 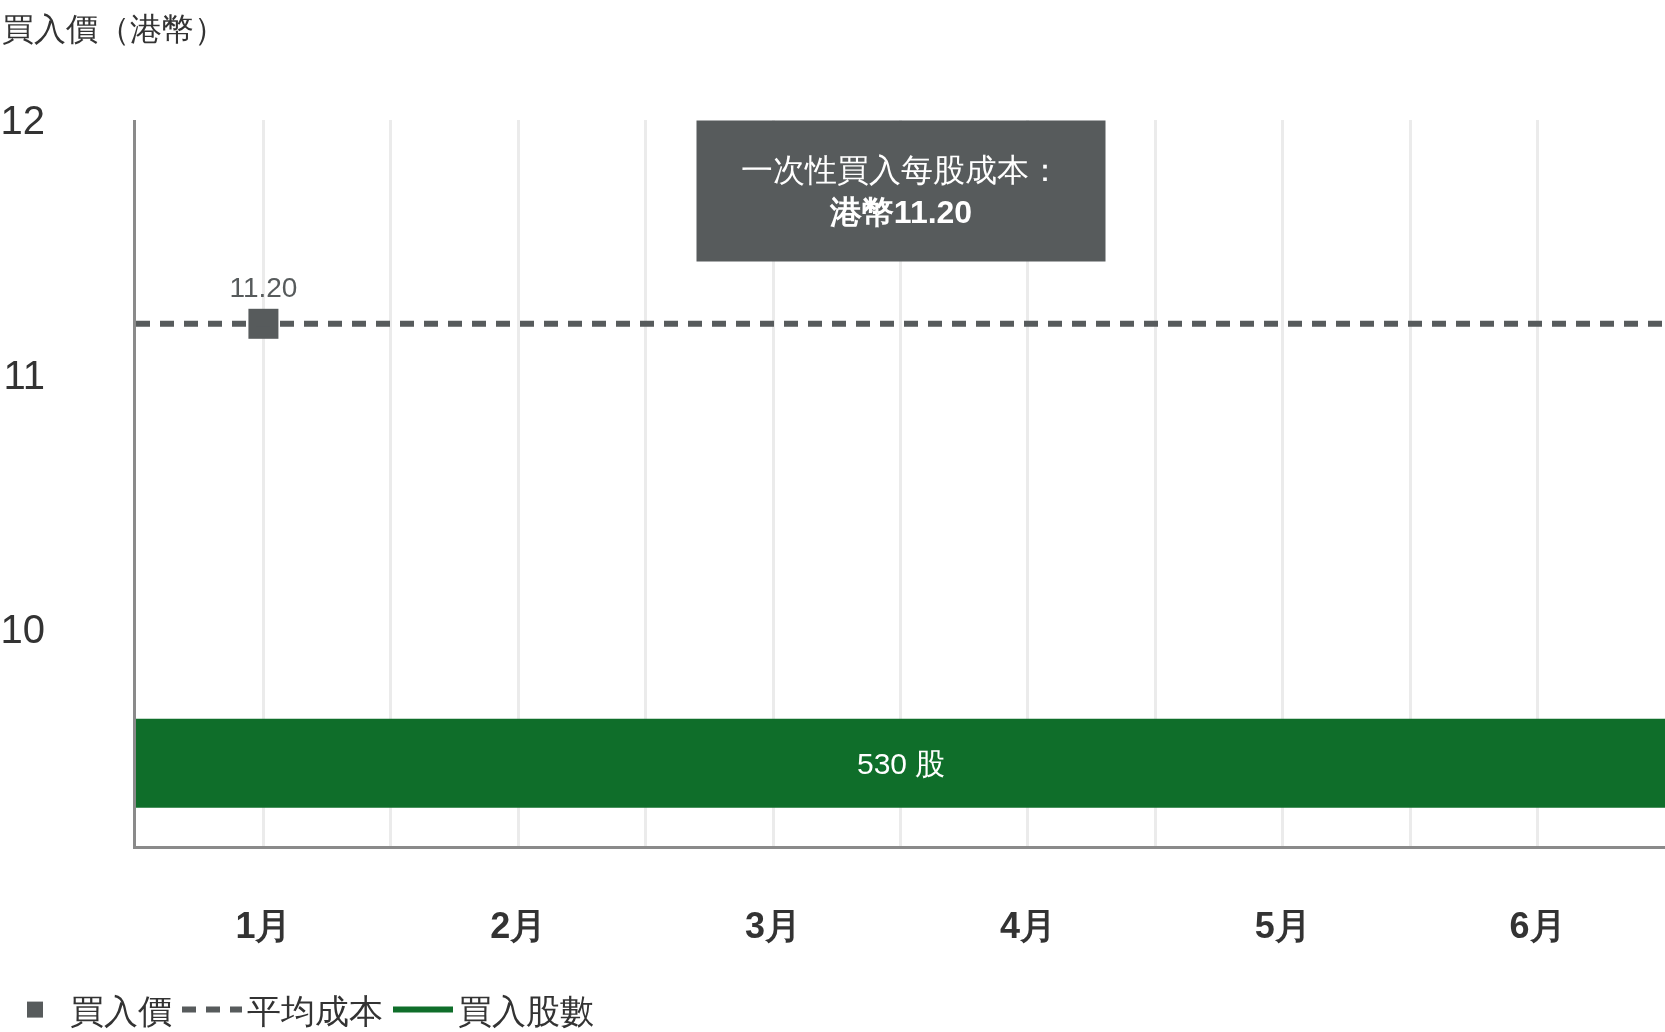 What do you see at coordinates (518, 926) in the screenshot?
I see `x-tick-label: 2月` at bounding box center [518, 926].